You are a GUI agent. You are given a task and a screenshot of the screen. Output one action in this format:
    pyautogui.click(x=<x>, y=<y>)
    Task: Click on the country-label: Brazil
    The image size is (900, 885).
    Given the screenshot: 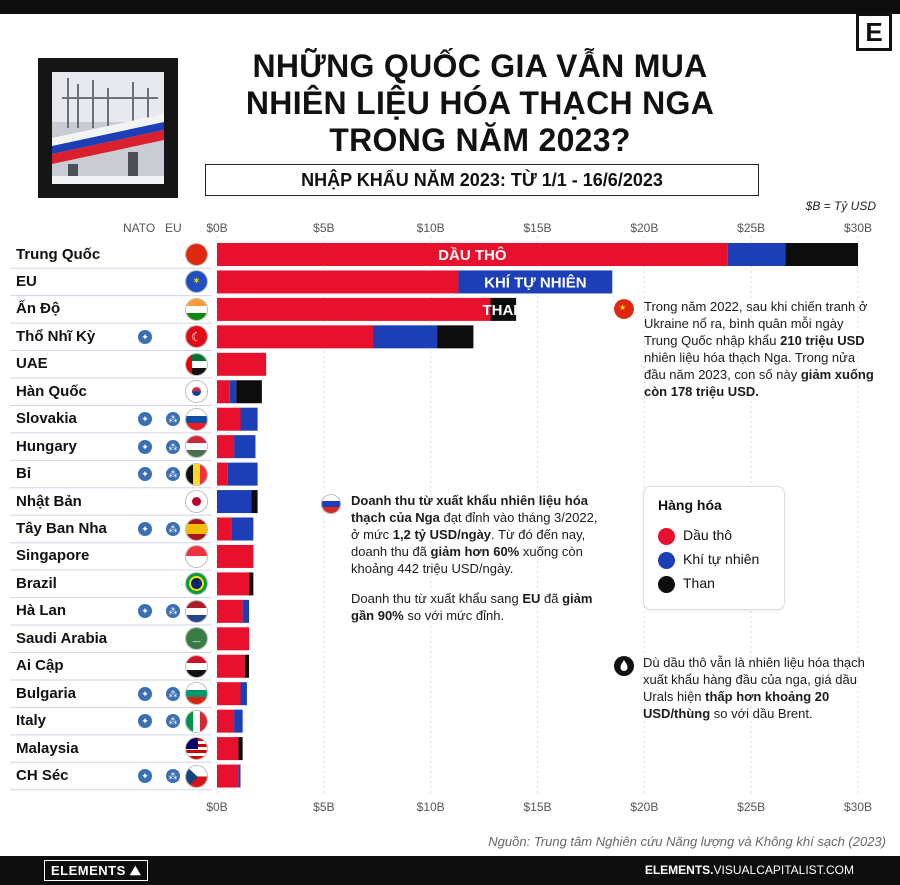 What is the action you would take?
    pyautogui.click(x=36, y=583)
    